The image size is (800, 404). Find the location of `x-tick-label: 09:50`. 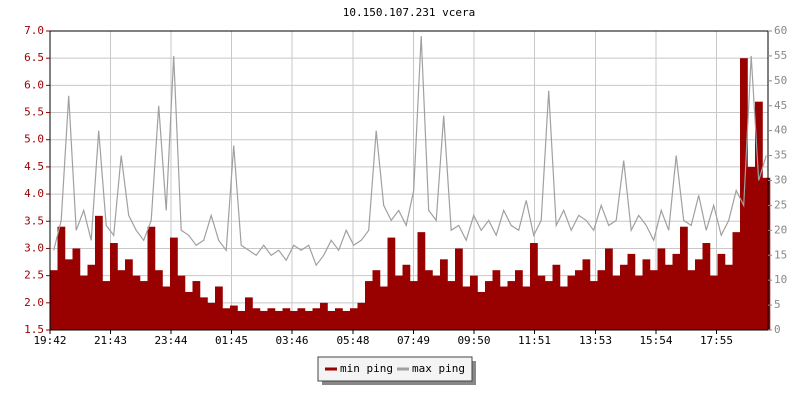

x-tick-label: 09:50 is located at coordinates (473, 340).